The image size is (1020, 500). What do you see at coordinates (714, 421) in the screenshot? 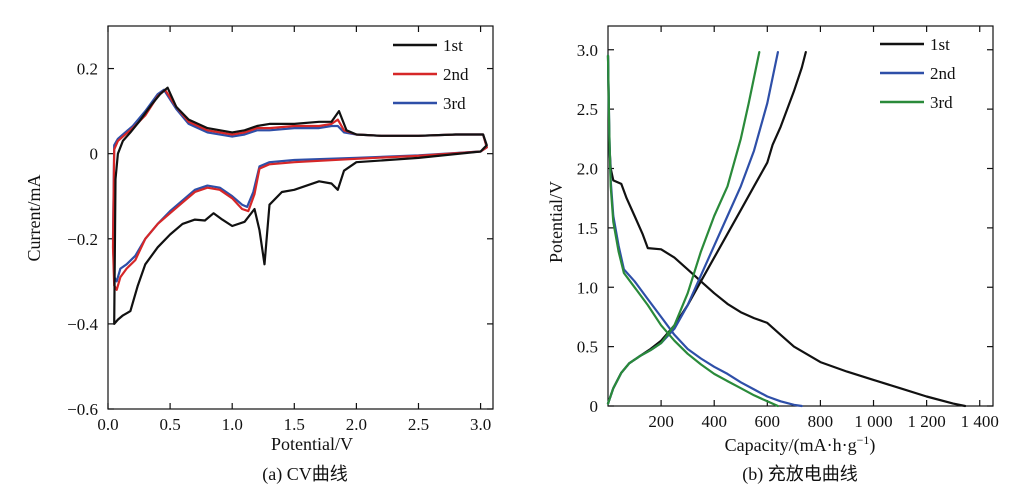
I see `cd-x-tick-label: 400` at bounding box center [714, 421].